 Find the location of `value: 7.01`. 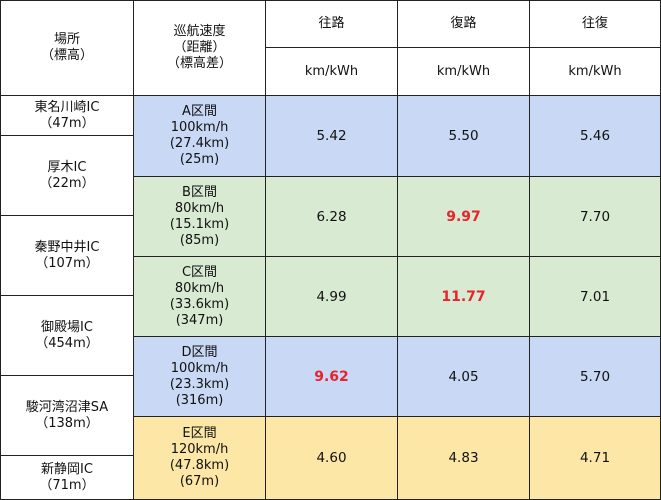

value: 7.01 is located at coordinates (595, 296).